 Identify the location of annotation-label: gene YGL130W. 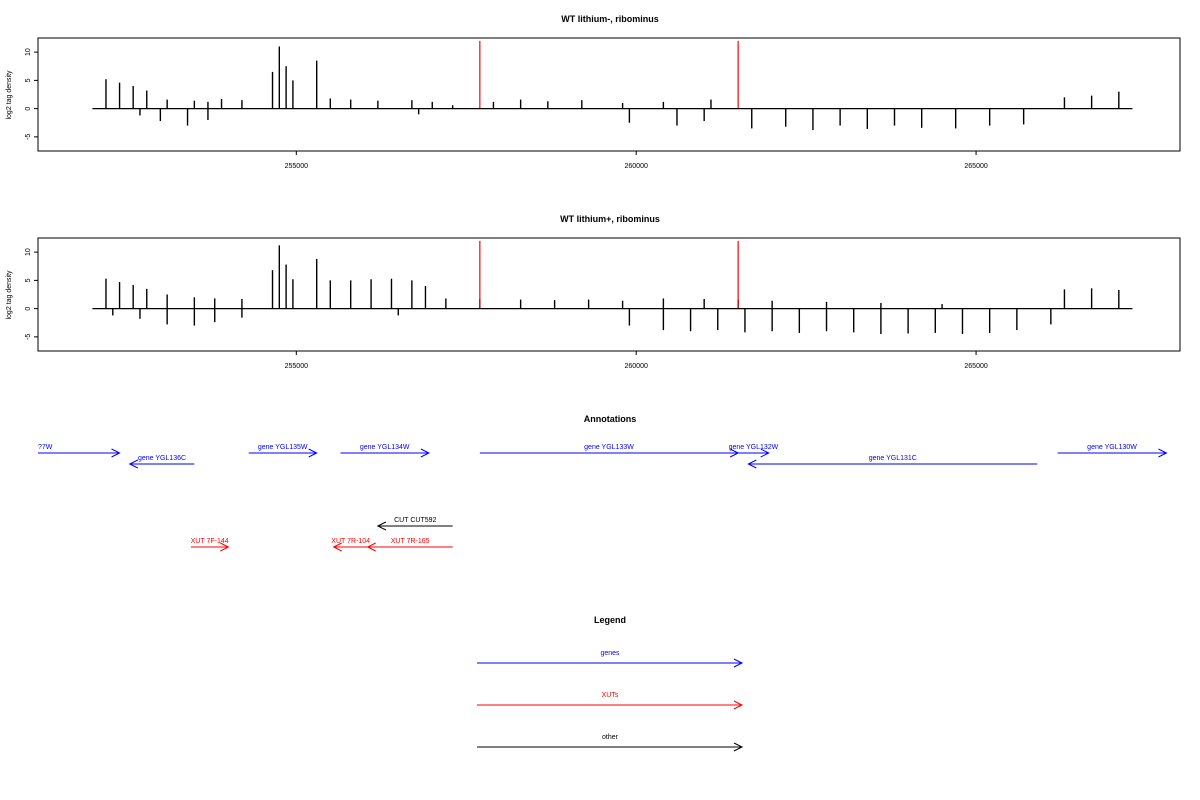
(1112, 447).